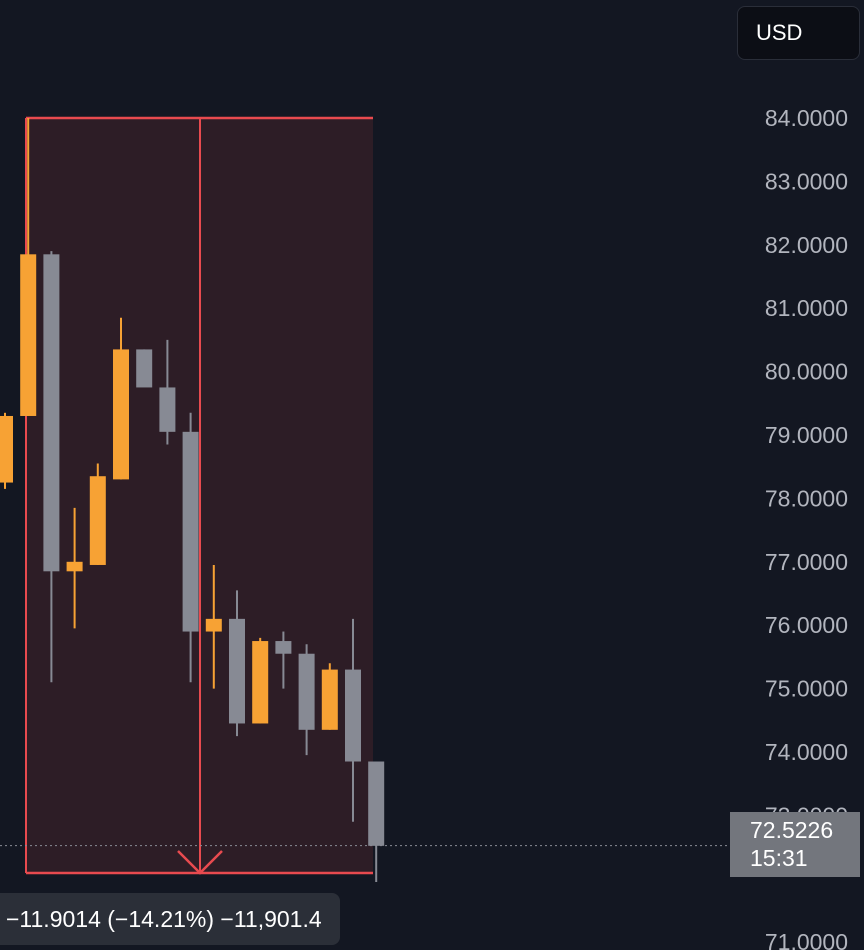  I want to click on price-tick-label: 77.0000, so click(806, 562).